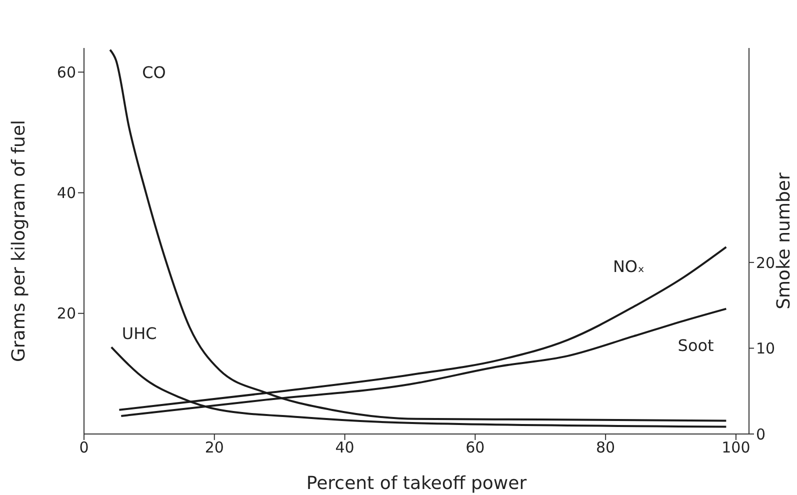 This screenshot has height=495, width=797. What do you see at coordinates (84, 447) in the screenshot?
I see `x-tick-label: 0` at bounding box center [84, 447].